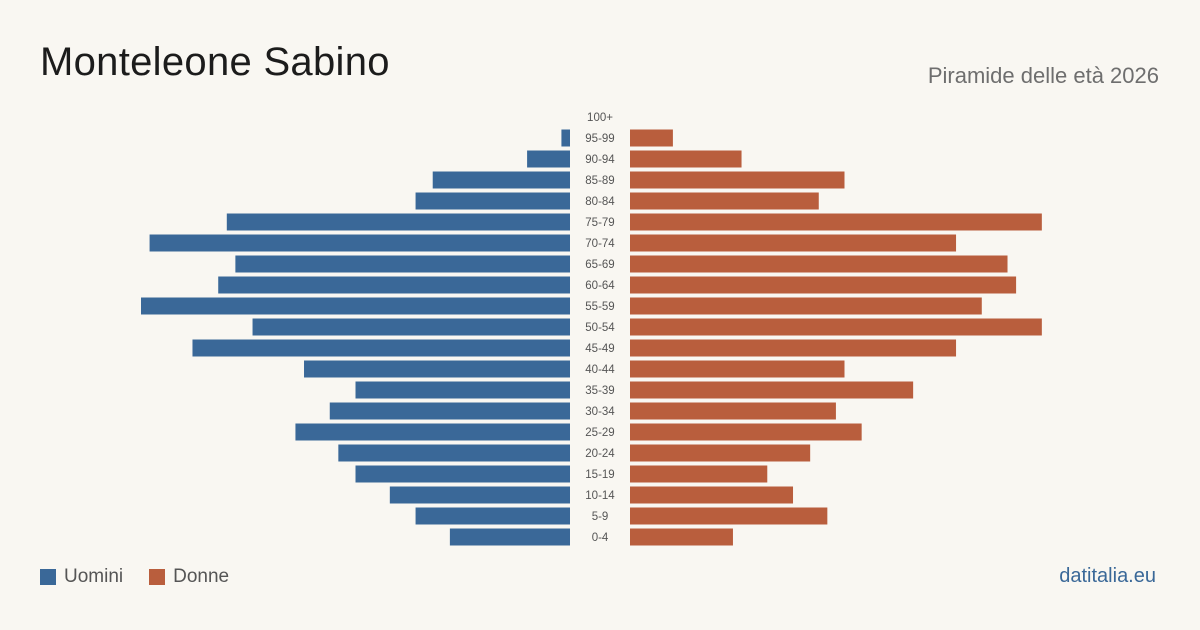 The height and width of the screenshot is (630, 1200). Describe the element at coordinates (599, 307) in the screenshot. I see `age-label-55-59: 55-59` at that location.